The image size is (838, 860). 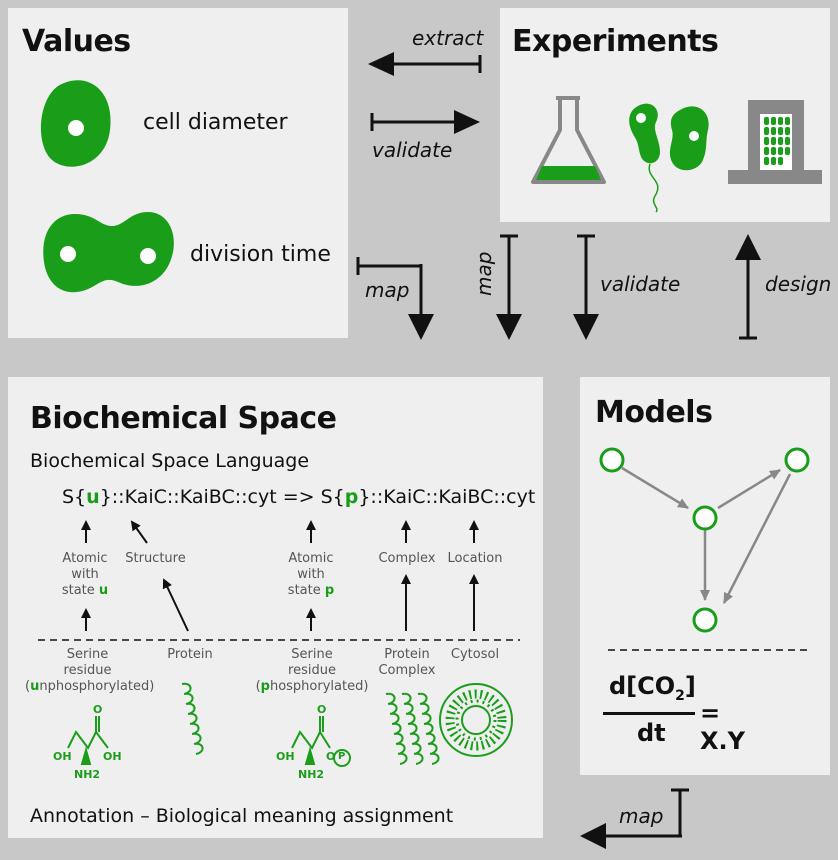 What do you see at coordinates (642, 686) in the screenshot?
I see `formula-num-text: d[CO` at bounding box center [642, 686].